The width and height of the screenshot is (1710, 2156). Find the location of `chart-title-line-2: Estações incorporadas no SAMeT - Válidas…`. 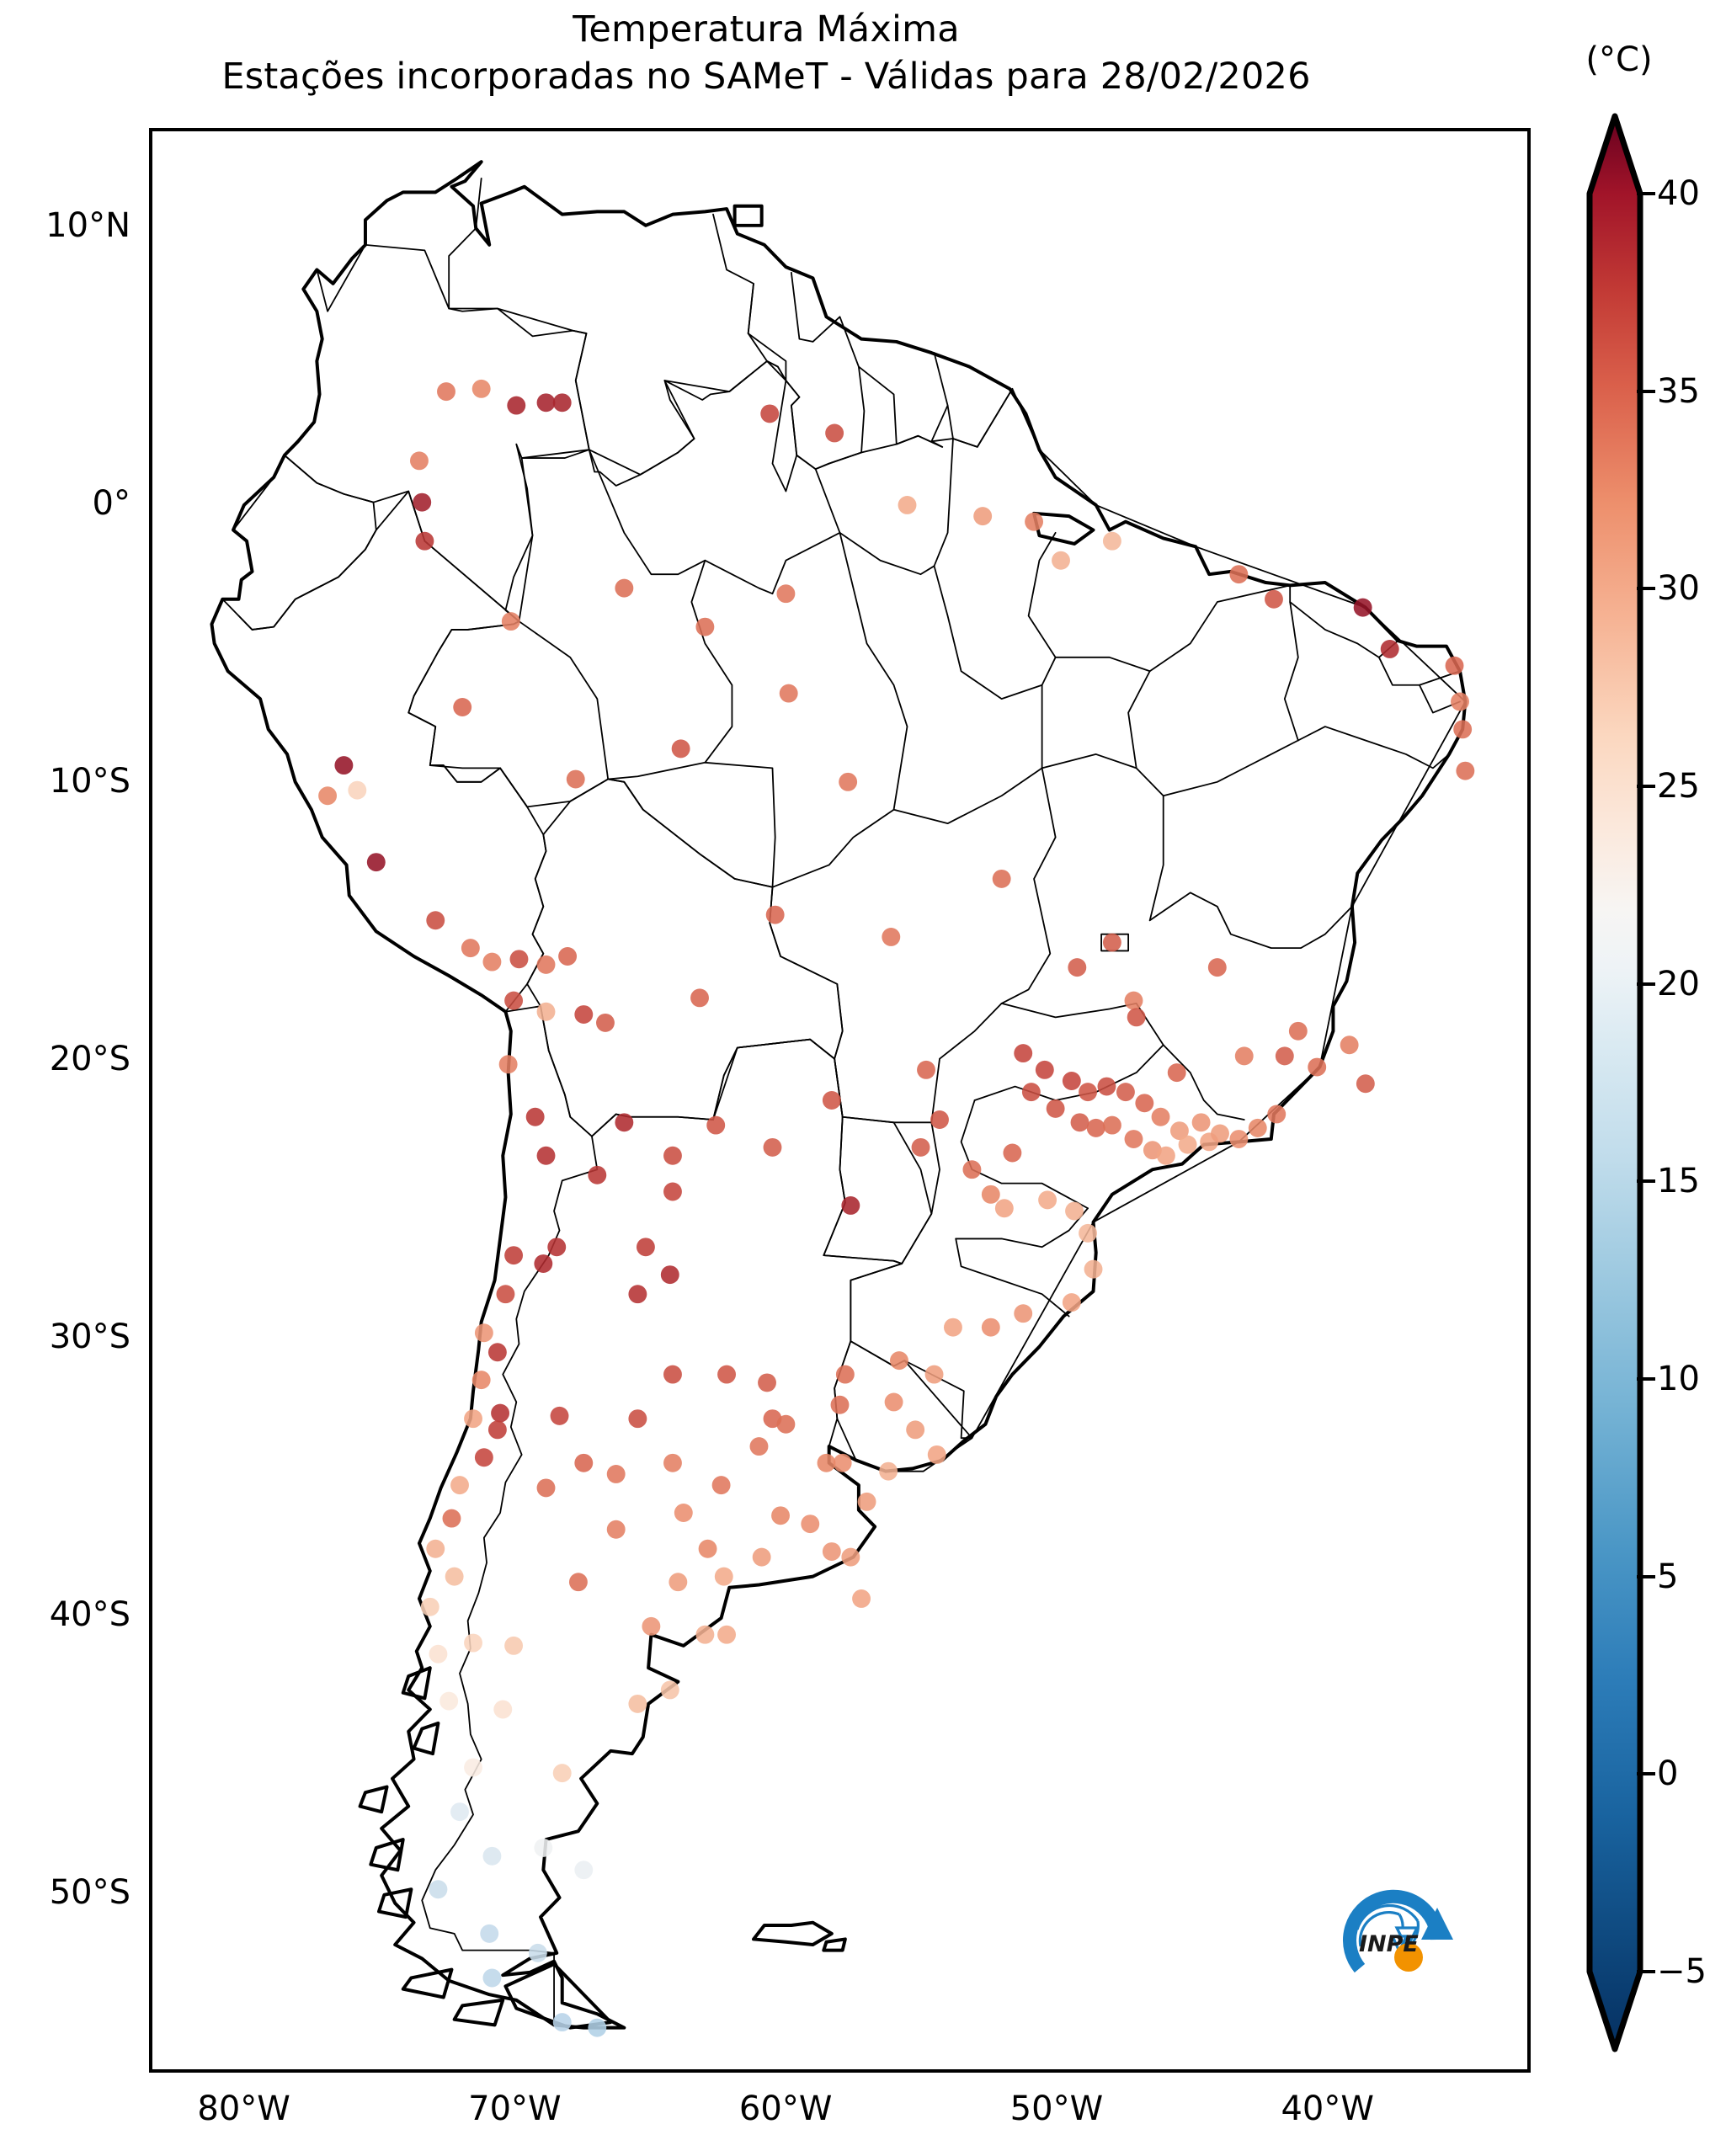

chart-title-line-2: Estações incorporadas no SAMeT - Válidas… is located at coordinates (766, 76).